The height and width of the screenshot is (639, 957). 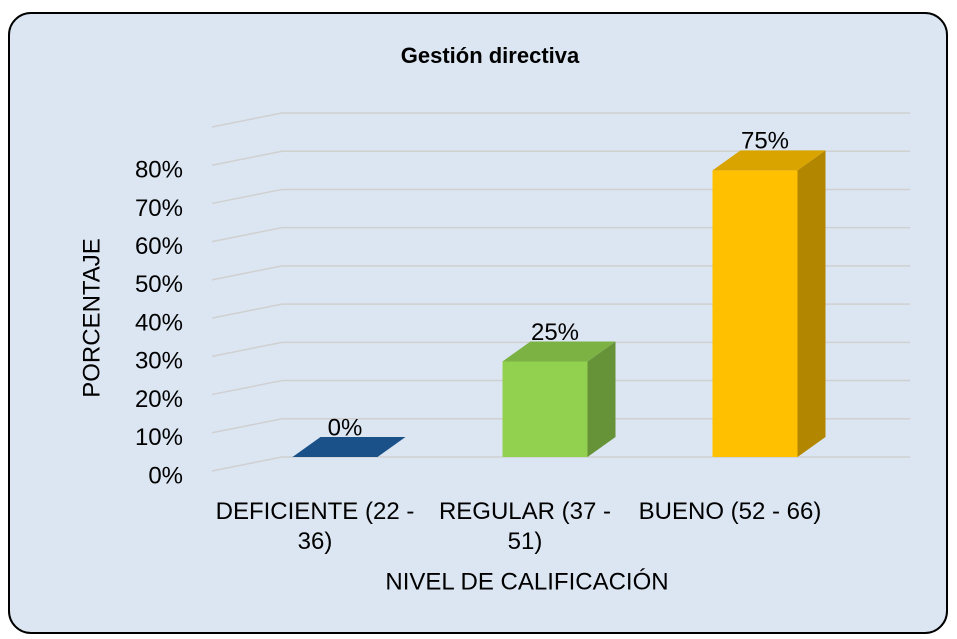 I want to click on y-tick-label: 40%, so click(x=159, y=322).